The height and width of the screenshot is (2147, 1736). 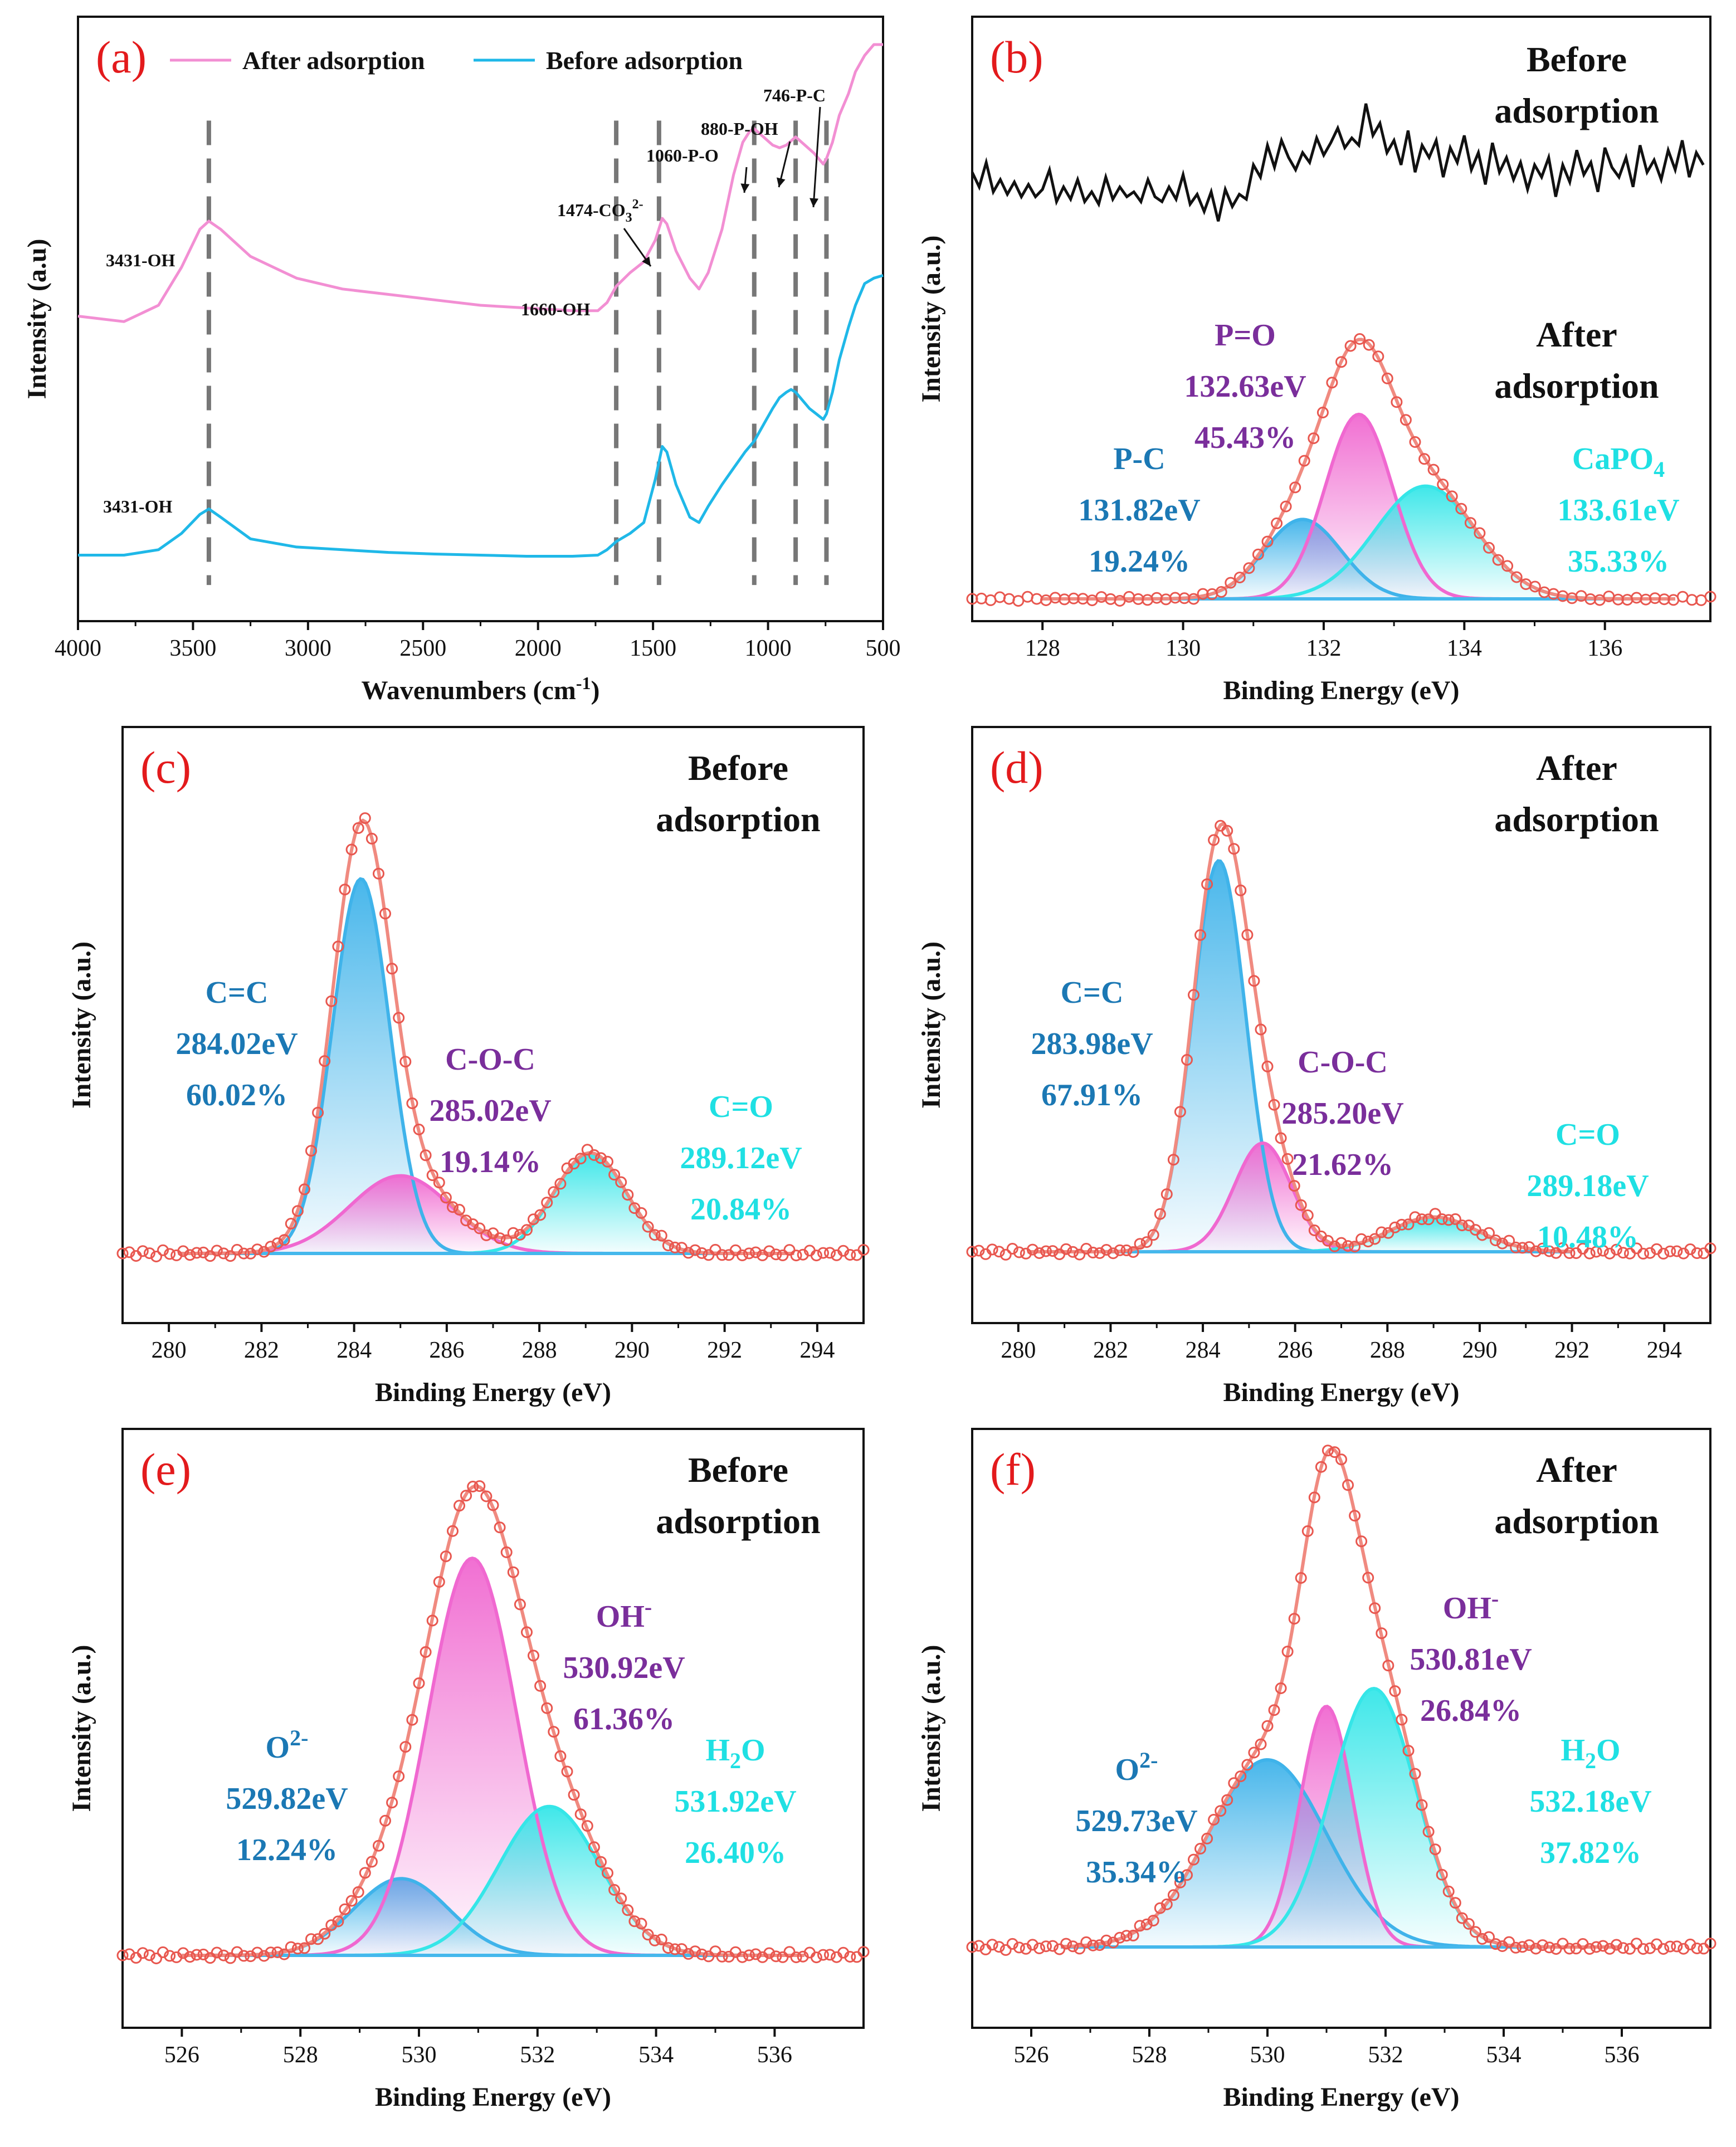 I want to click on state-label: After, so click(x=1576, y=334).